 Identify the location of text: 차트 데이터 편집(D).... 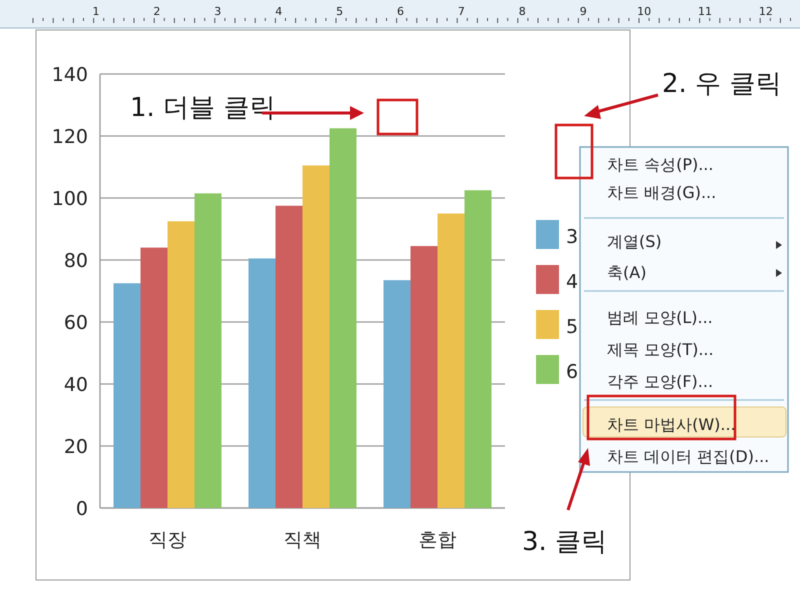
(688, 456).